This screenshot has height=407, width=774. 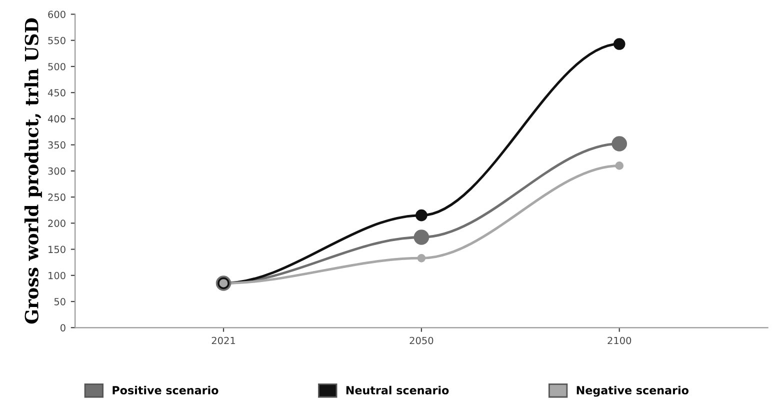 I want to click on y-tick-label: 450, so click(x=57, y=92).